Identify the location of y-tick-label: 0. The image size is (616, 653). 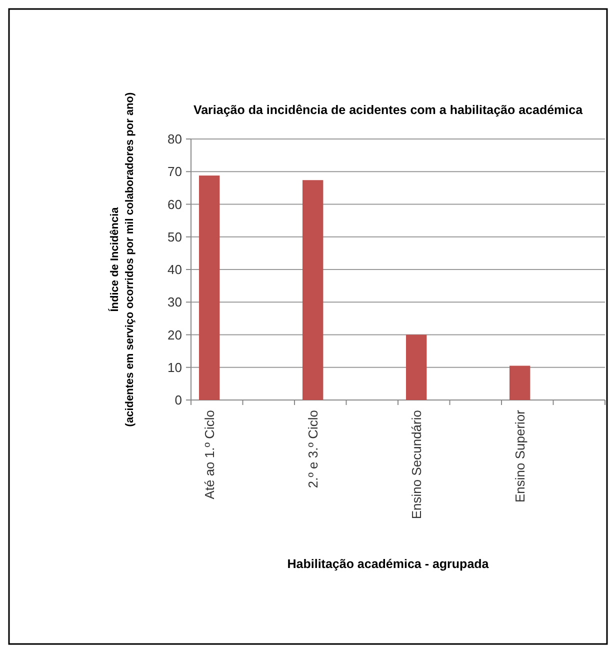
(178, 400).